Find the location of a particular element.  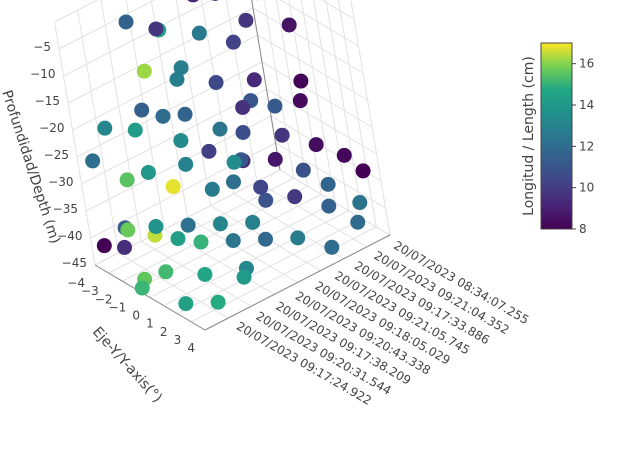

z-tick-labels: −5 −10 −15 −20 −25 −30 −35 −40 −45 is located at coordinates (58, 155).